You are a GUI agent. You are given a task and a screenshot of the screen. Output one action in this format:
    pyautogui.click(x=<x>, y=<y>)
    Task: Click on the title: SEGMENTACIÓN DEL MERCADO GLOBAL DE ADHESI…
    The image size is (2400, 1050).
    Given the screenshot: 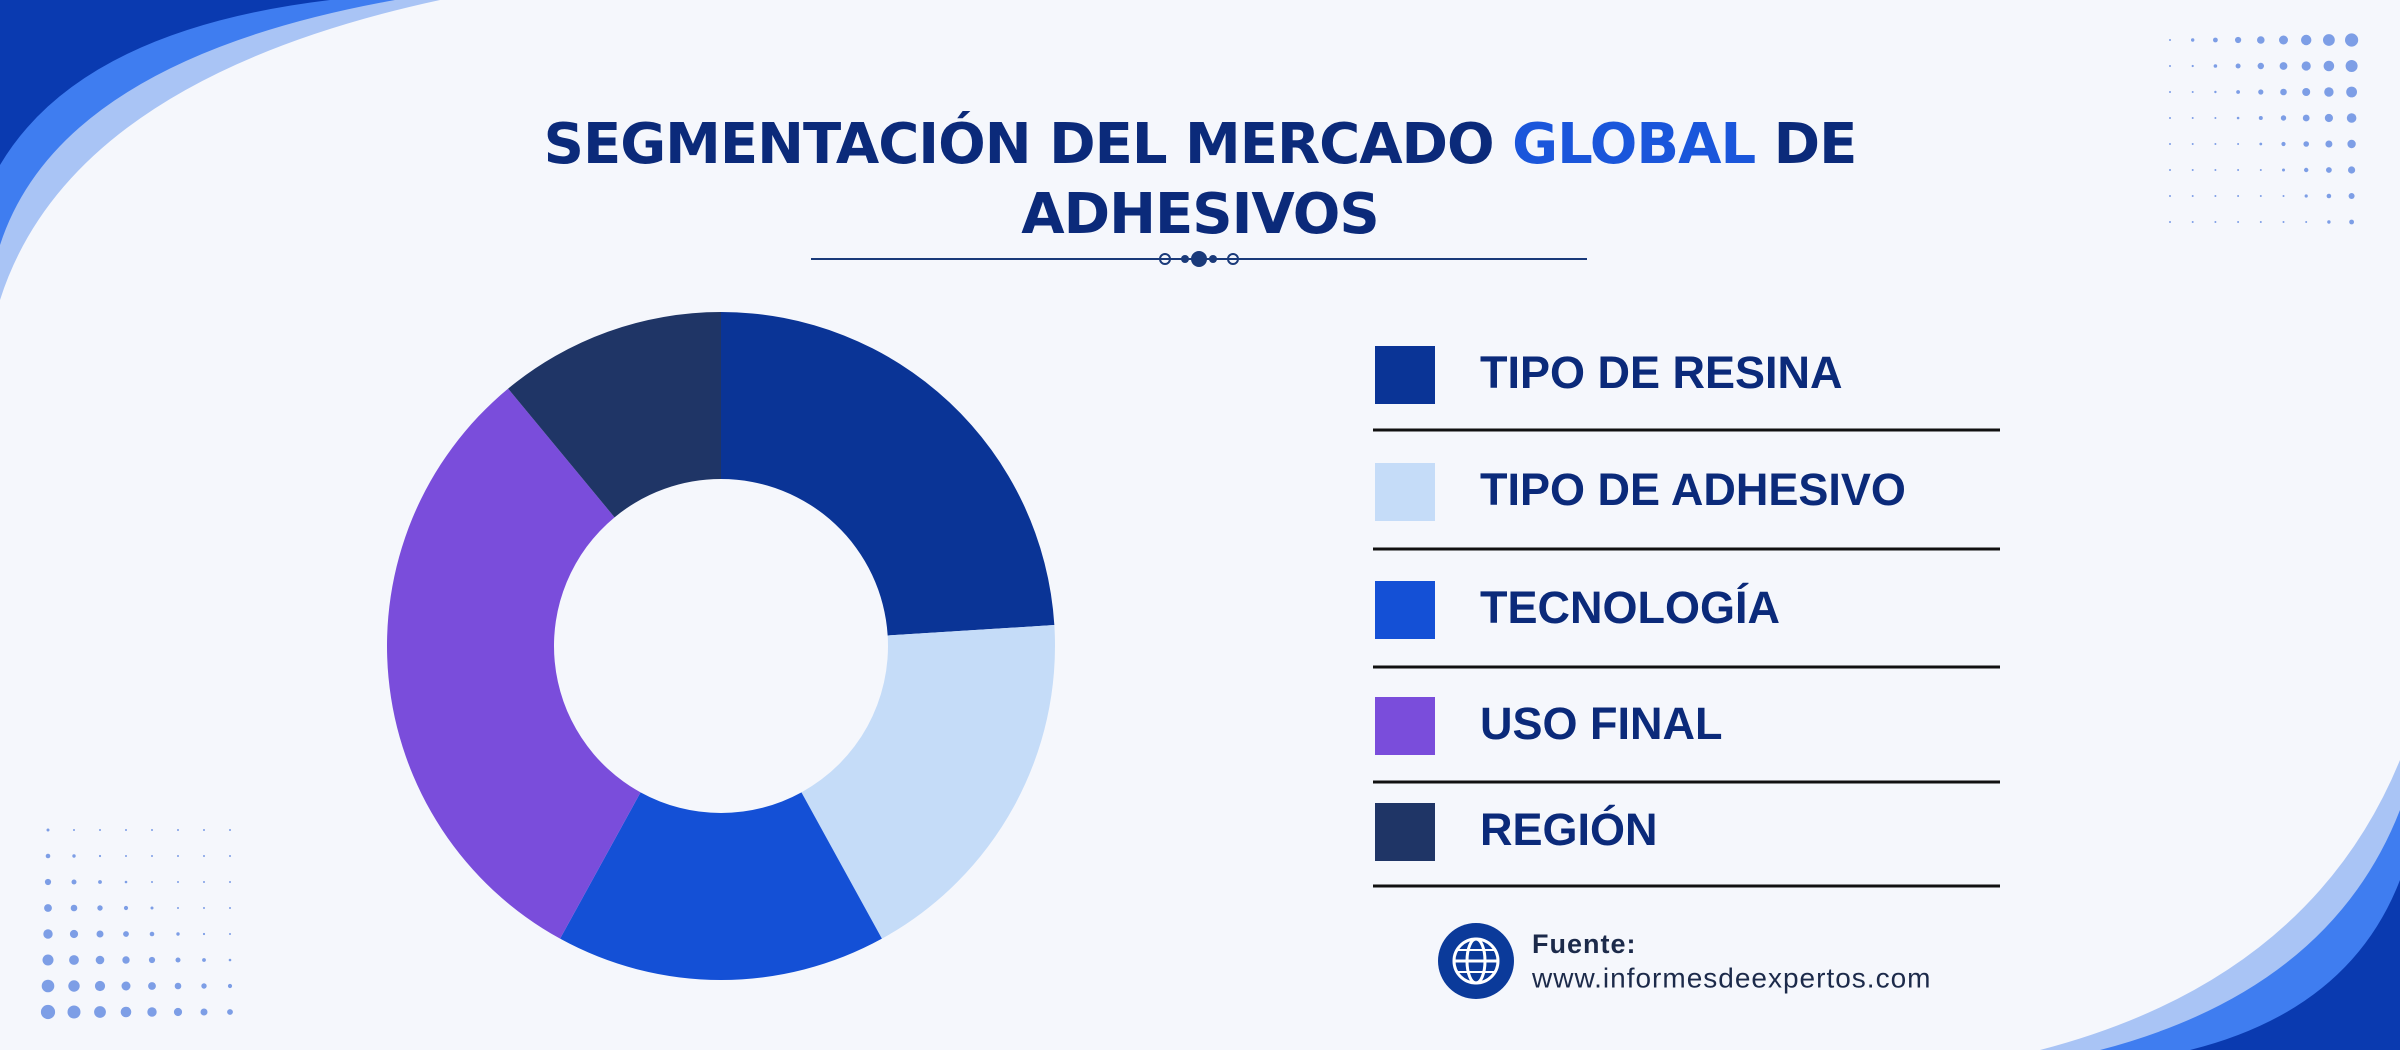 What is the action you would take?
    pyautogui.click(x=1200, y=180)
    